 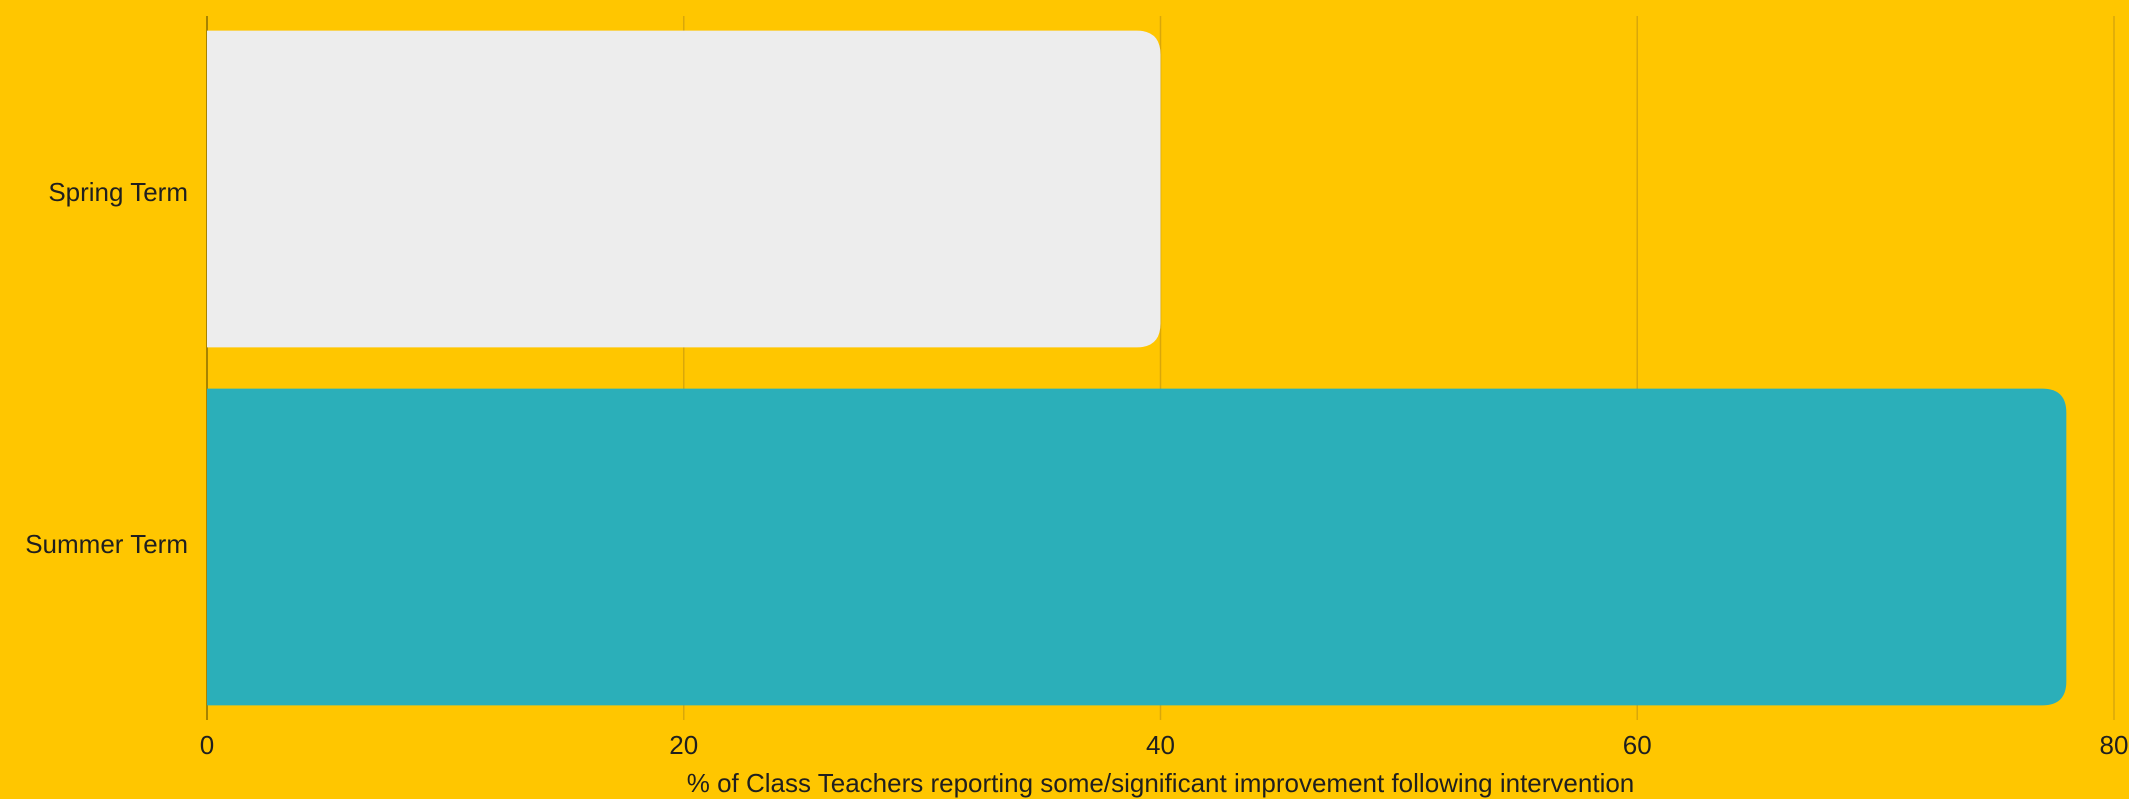 What do you see at coordinates (207, 745) in the screenshot?
I see `x-tick-label: 0` at bounding box center [207, 745].